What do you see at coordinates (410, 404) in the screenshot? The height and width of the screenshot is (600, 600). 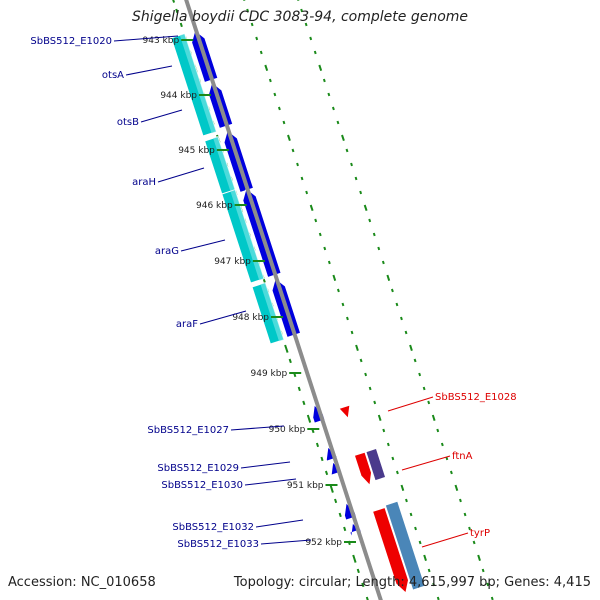 I see `reverse-gene-leader` at bounding box center [410, 404].